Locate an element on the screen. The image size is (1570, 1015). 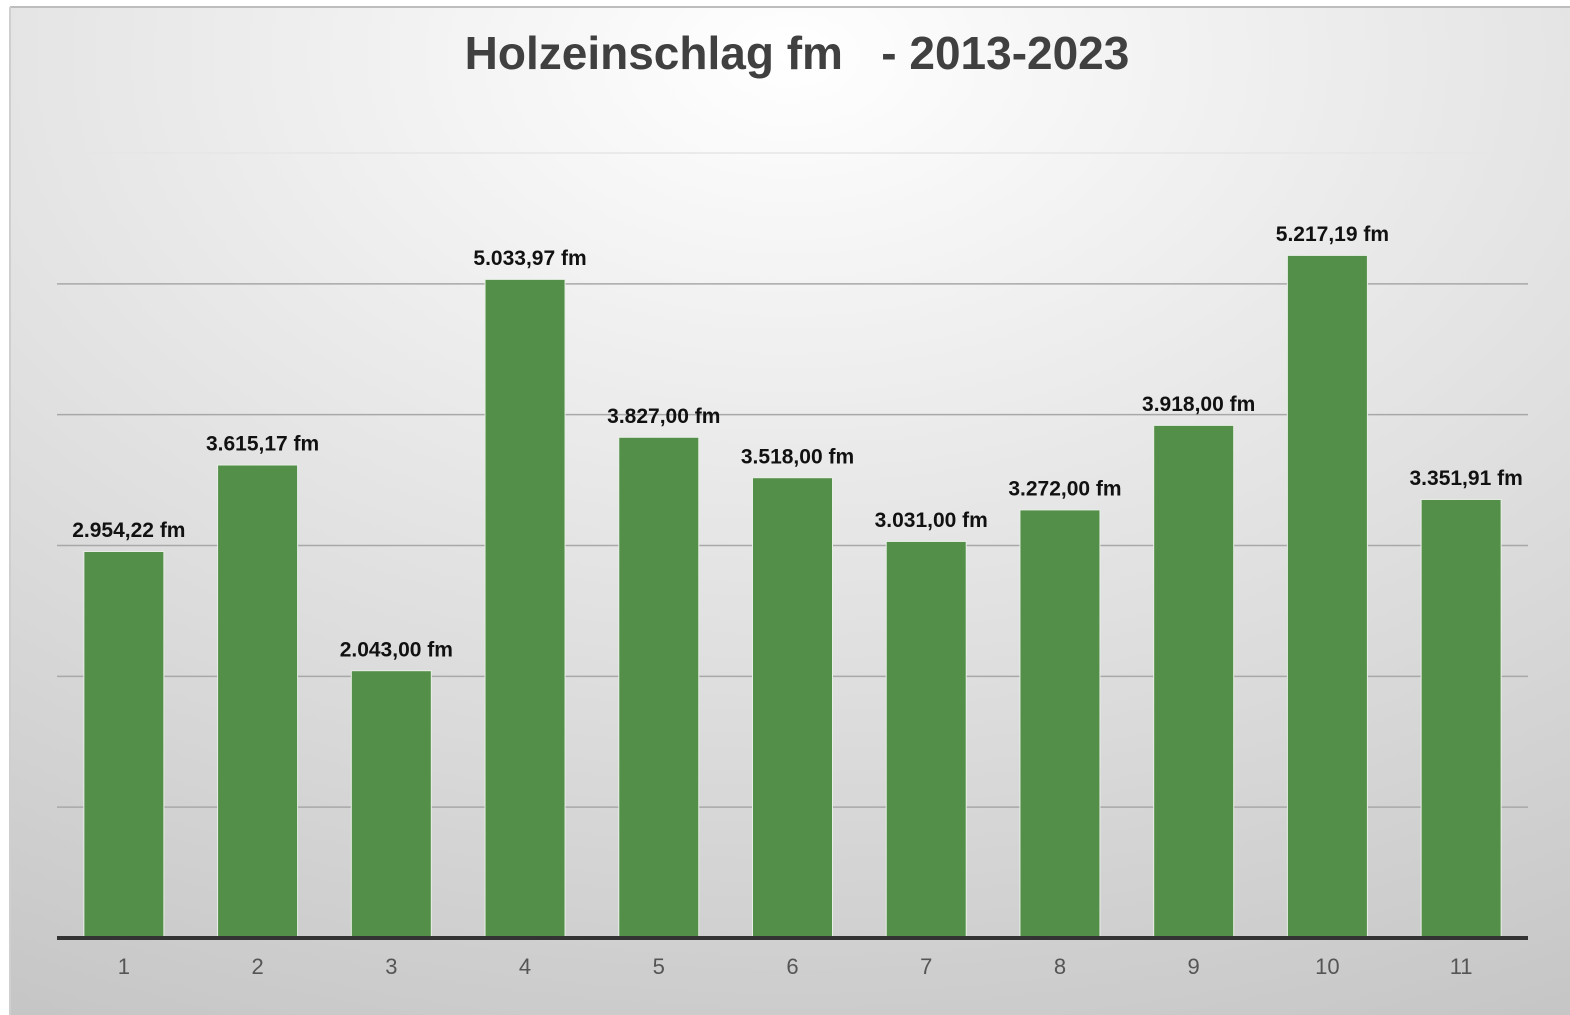
value-label: 3.351,91 fm is located at coordinates (1466, 478).